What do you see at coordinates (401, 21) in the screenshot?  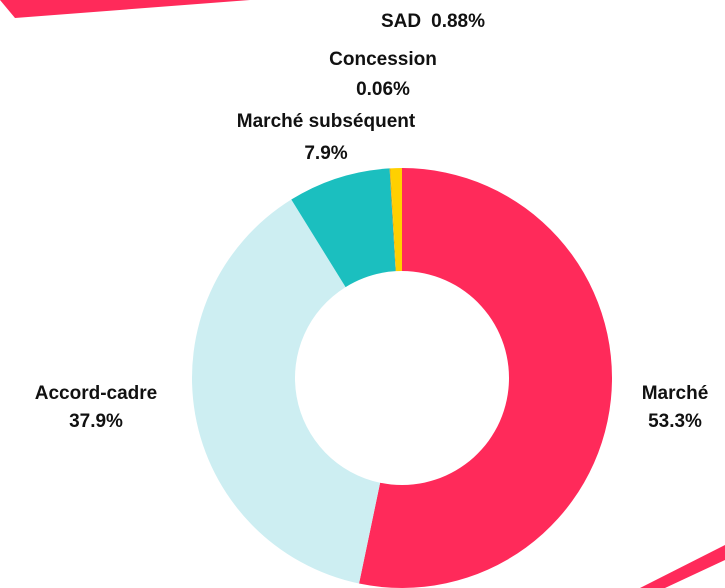 I see `slice-label: SAD` at bounding box center [401, 21].